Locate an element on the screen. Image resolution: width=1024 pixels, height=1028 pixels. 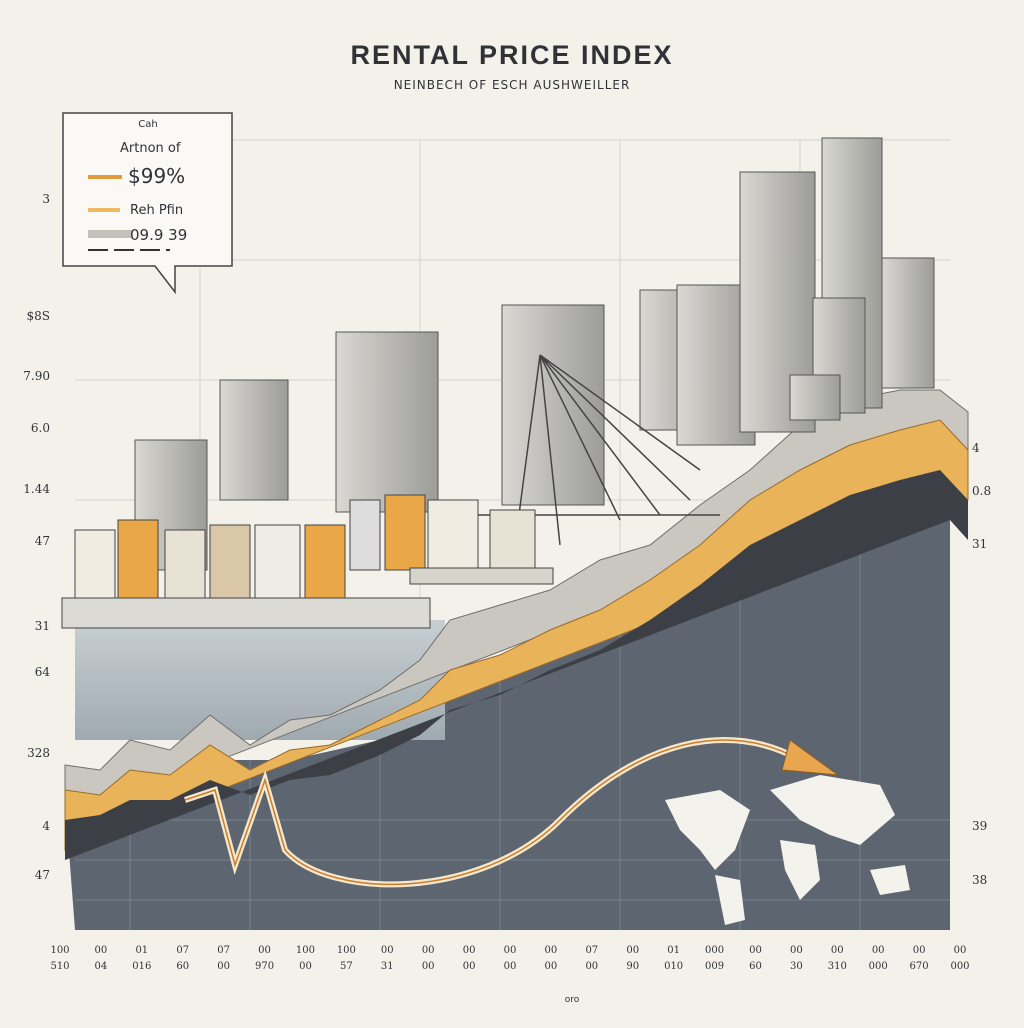
left-axis-label: 64 is located at coordinates (43, 672).